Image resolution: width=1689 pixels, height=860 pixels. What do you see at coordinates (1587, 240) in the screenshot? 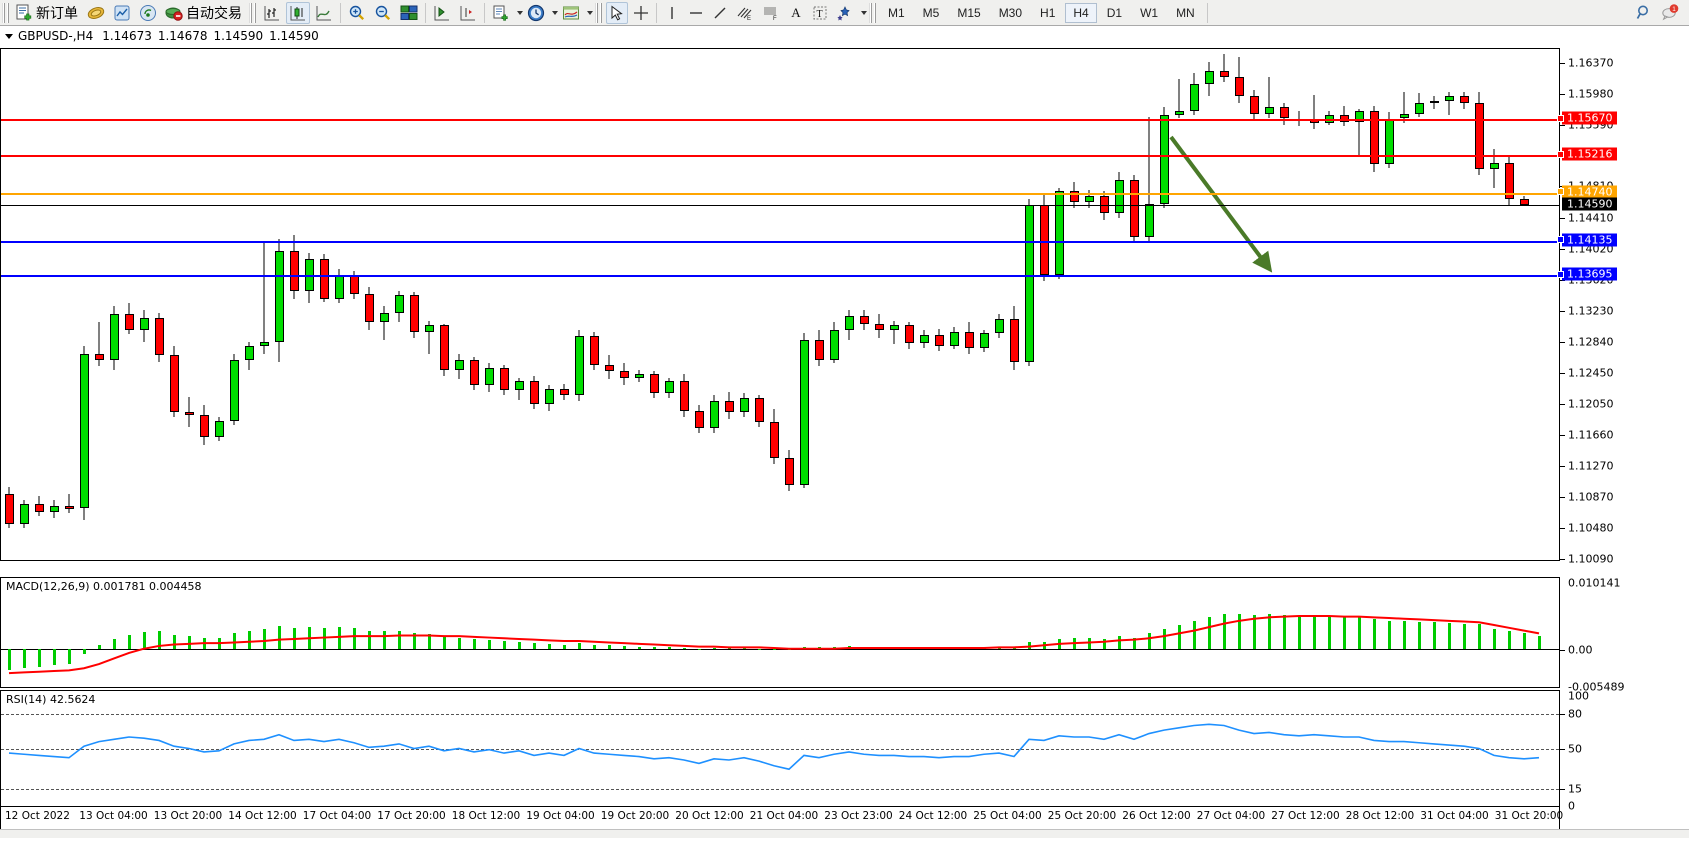
I see `price-tag-support-1: 1.14135` at bounding box center [1587, 240].